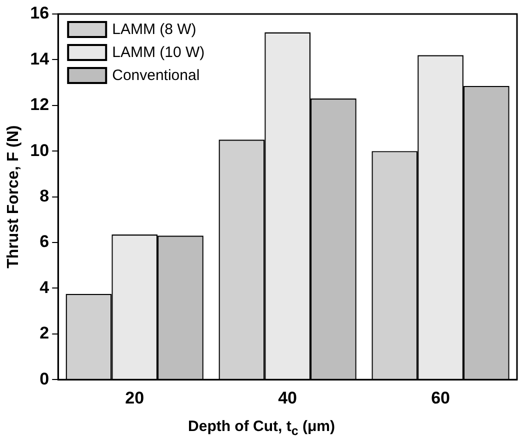  What do you see at coordinates (45, 196) in the screenshot?
I see `y-tick-label: 8` at bounding box center [45, 196].